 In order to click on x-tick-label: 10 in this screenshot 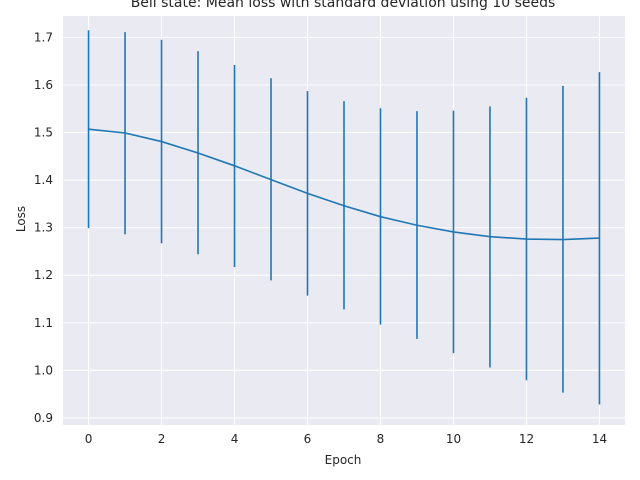, I will do `click(453, 439)`.